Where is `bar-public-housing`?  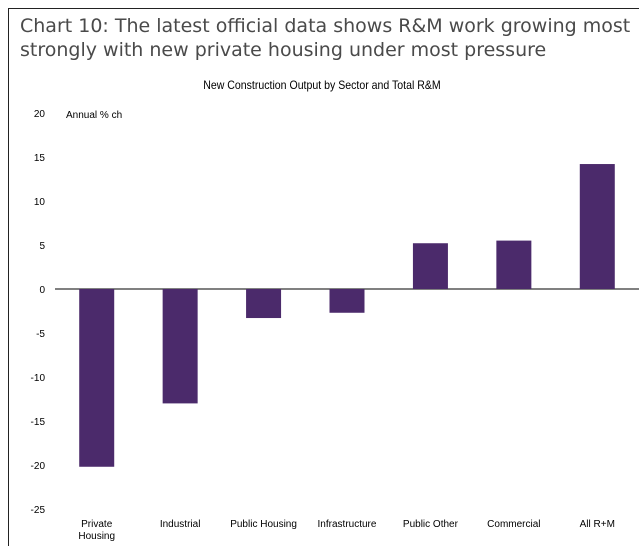 bar-public-housing is located at coordinates (264, 304).